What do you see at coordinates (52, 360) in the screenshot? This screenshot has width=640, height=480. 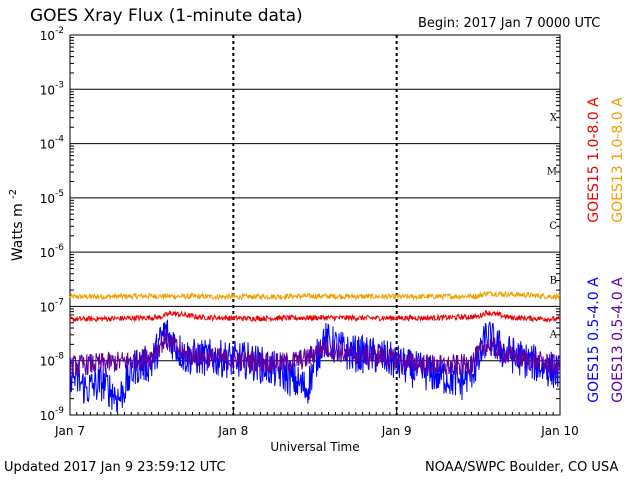 I see `y-tick-label: 10⁻⁸` at bounding box center [52, 360].